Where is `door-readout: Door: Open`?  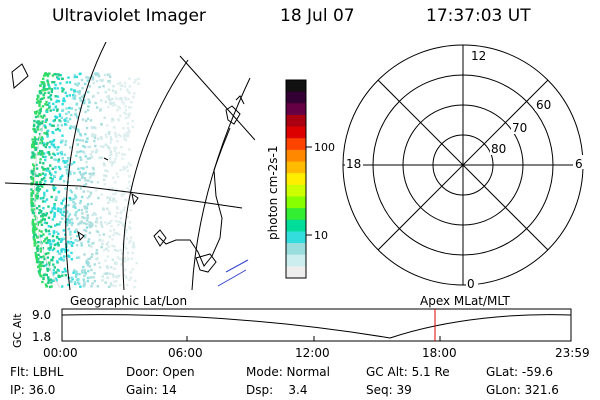 door-readout: Door: Open is located at coordinates (160, 372).